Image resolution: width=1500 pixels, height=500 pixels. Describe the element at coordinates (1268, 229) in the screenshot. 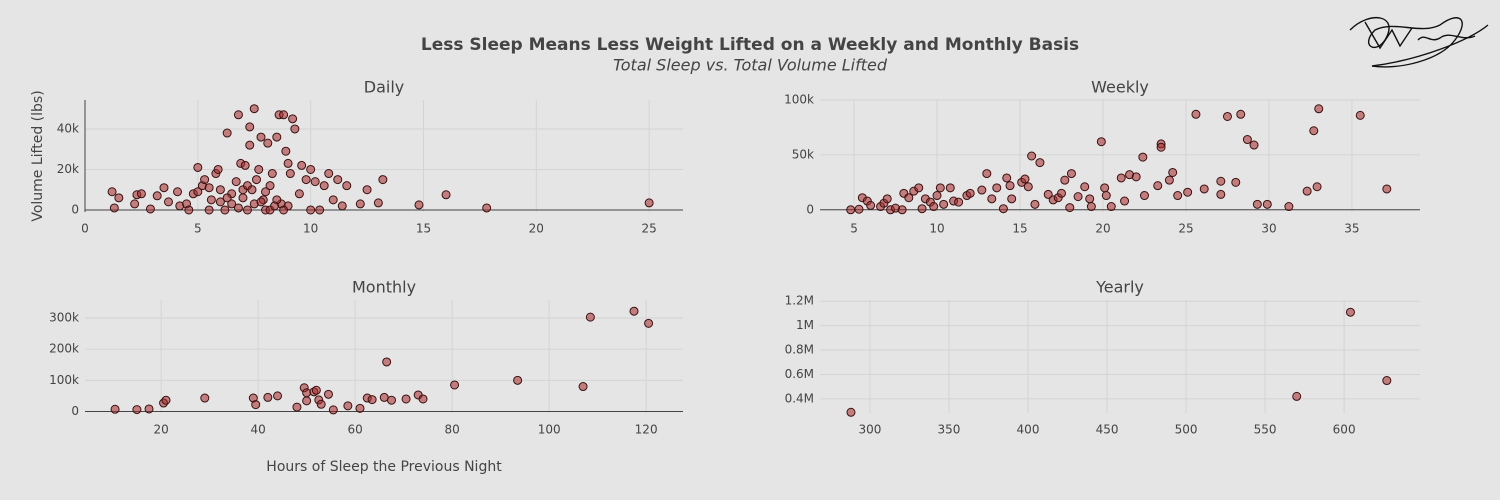

I see `x-tick-label: 30` at that location.